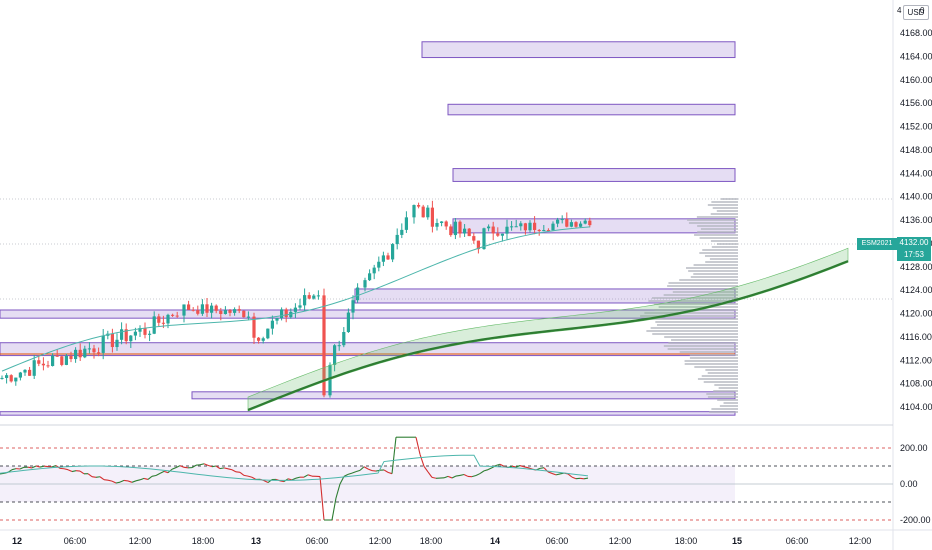  What do you see at coordinates (916, 360) in the screenshot?
I see `price-tick-label: 4112.00` at bounding box center [916, 360].